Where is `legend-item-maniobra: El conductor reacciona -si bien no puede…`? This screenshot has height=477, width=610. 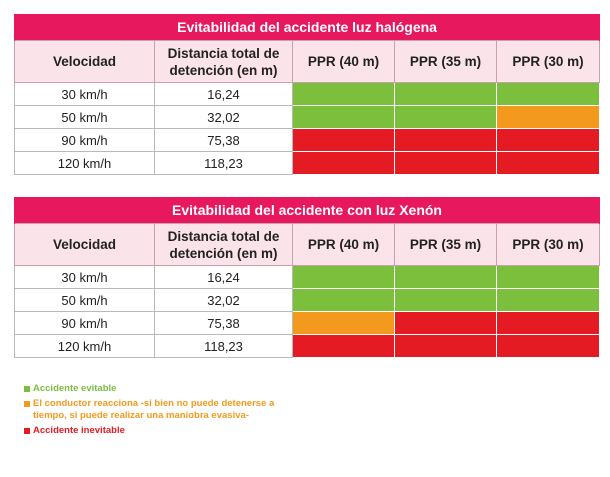 legend-item-maniobra: El conductor reacciona -si bien no puede… is located at coordinates (149, 410).